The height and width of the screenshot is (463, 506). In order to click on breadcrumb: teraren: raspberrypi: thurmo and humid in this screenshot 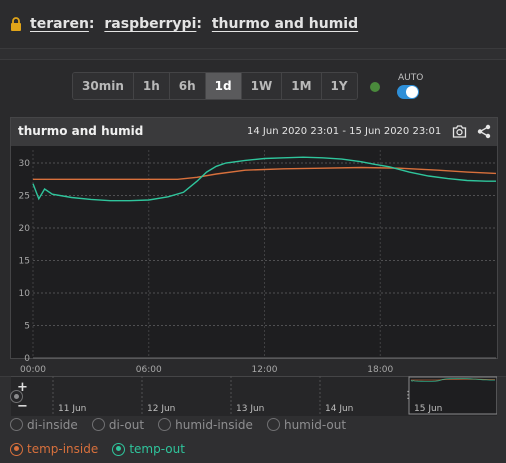, I will do `click(194, 24)`.